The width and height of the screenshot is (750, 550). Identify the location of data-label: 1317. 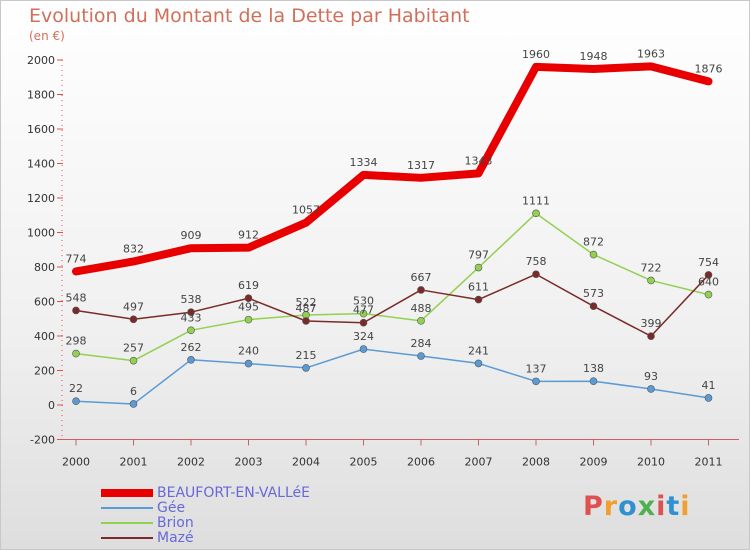
(421, 165).